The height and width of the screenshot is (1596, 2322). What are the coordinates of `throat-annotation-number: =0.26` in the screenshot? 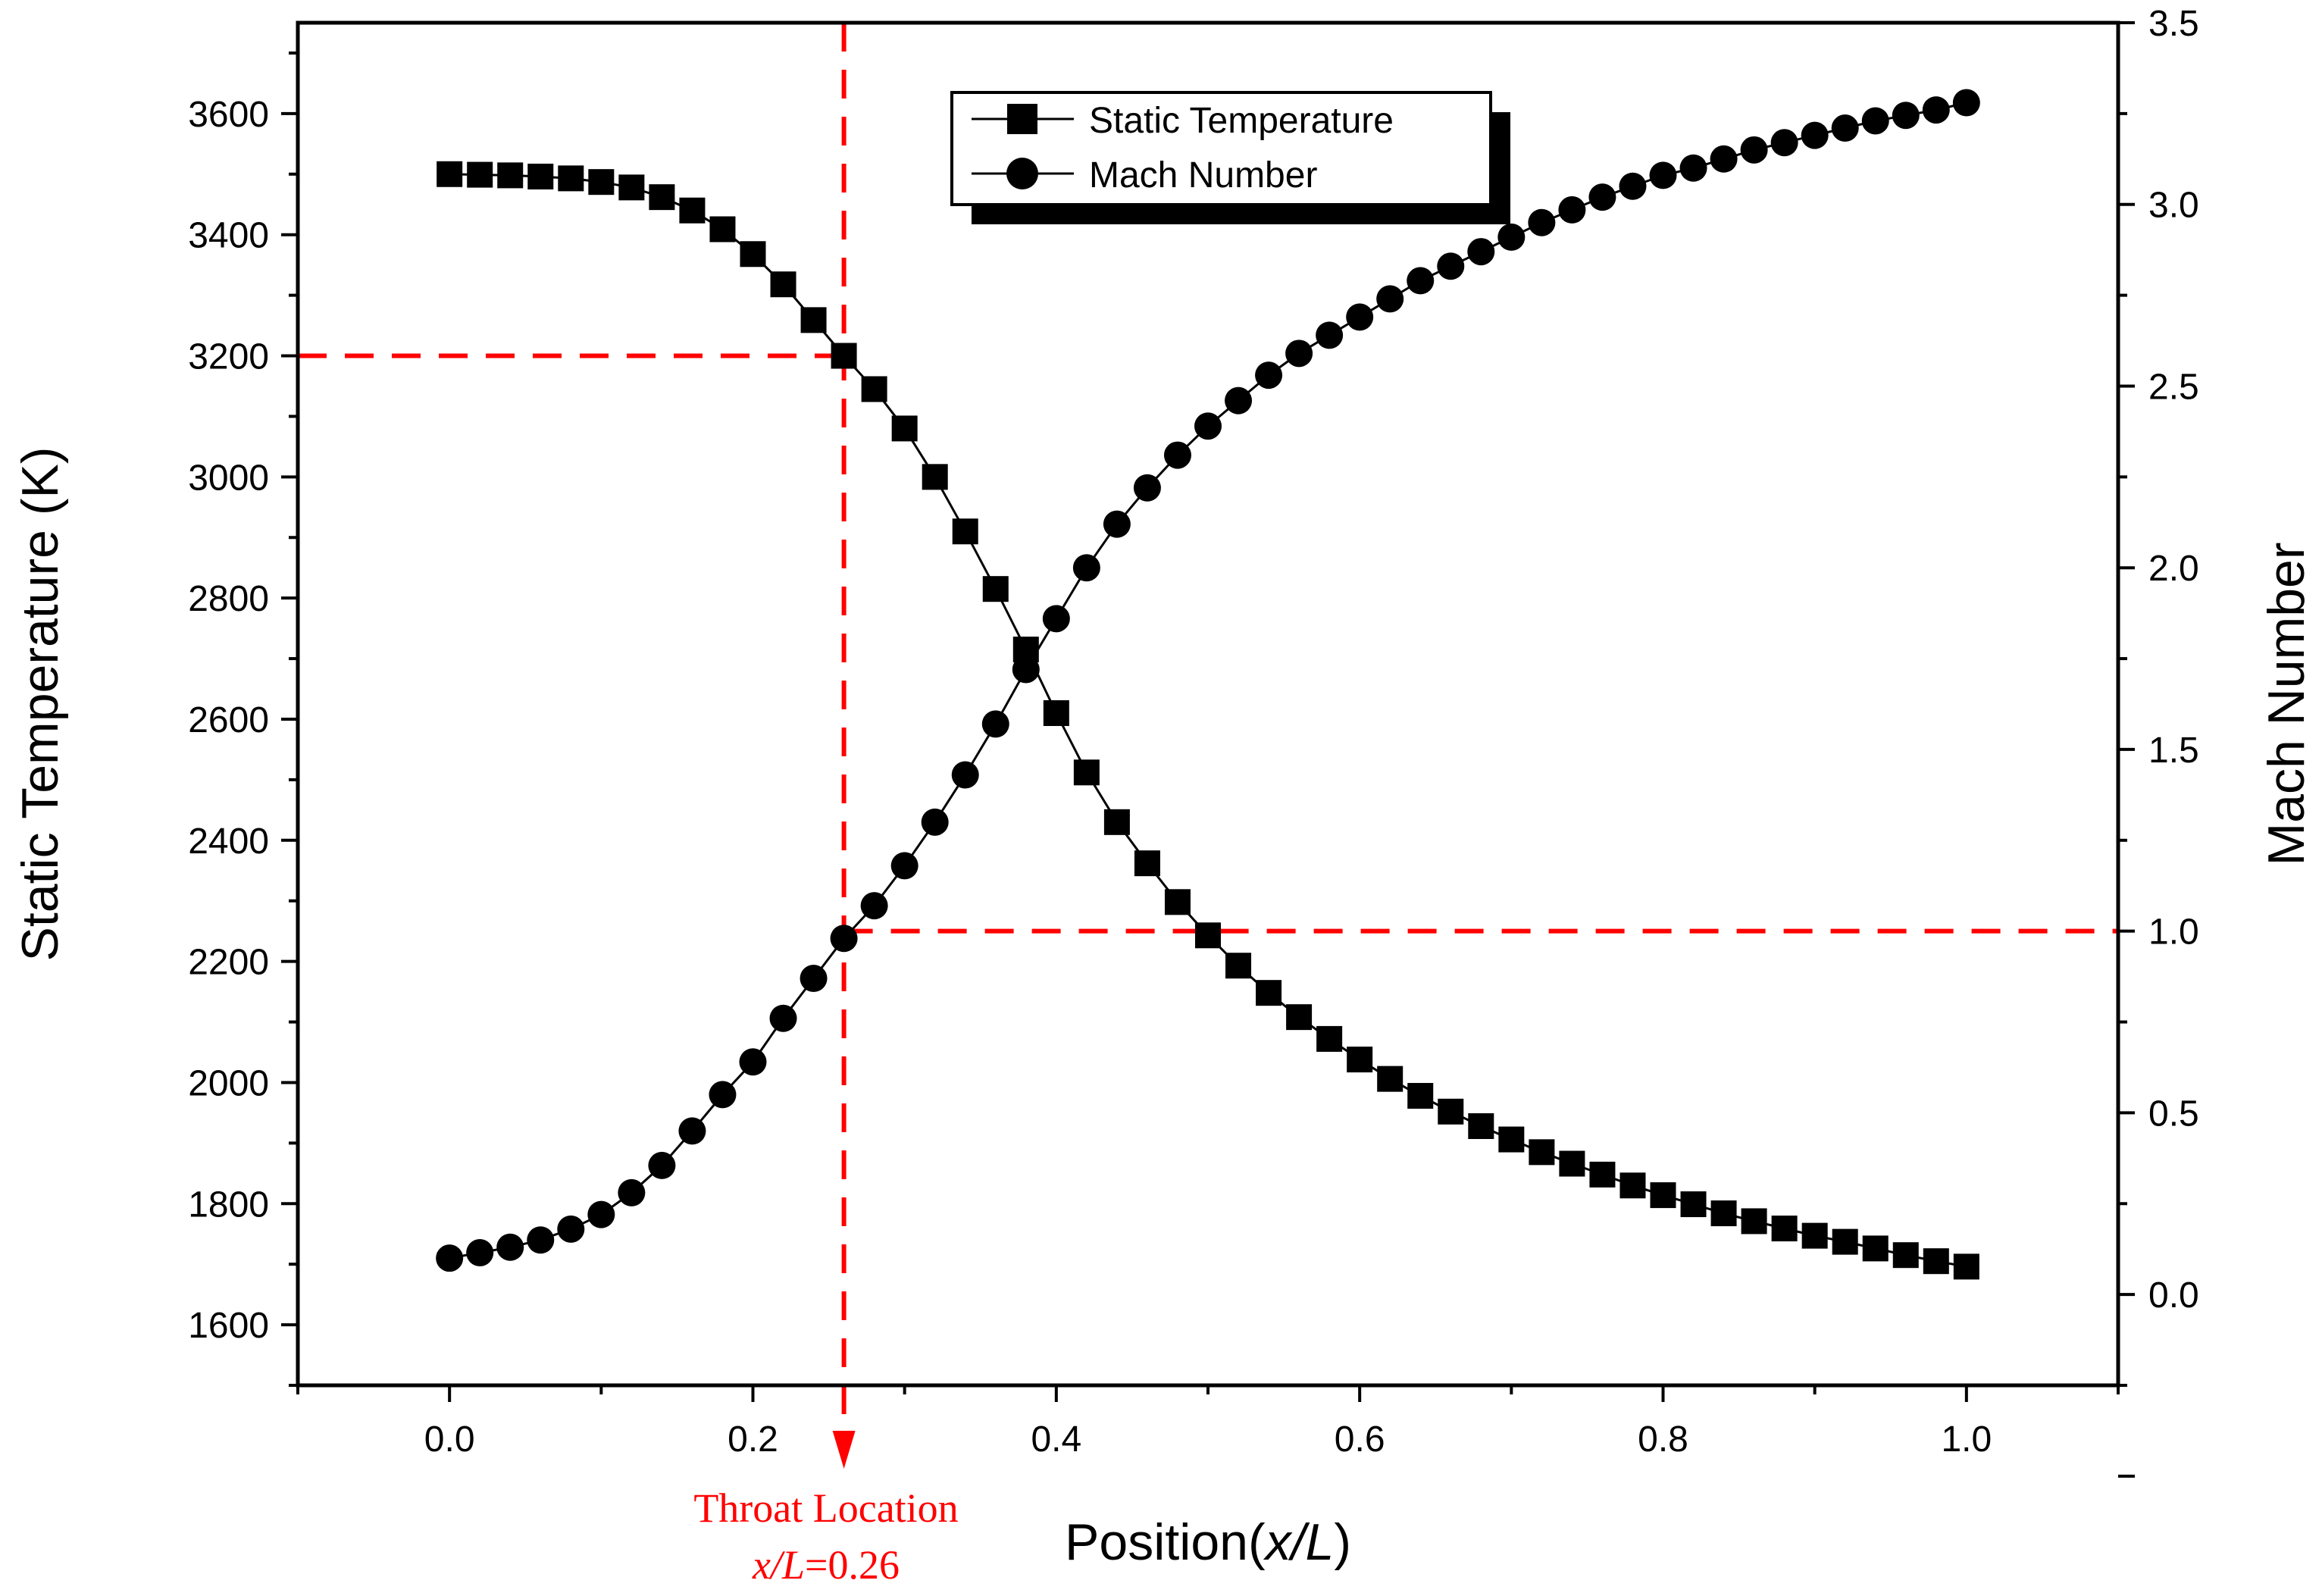 It's located at (852, 1565).